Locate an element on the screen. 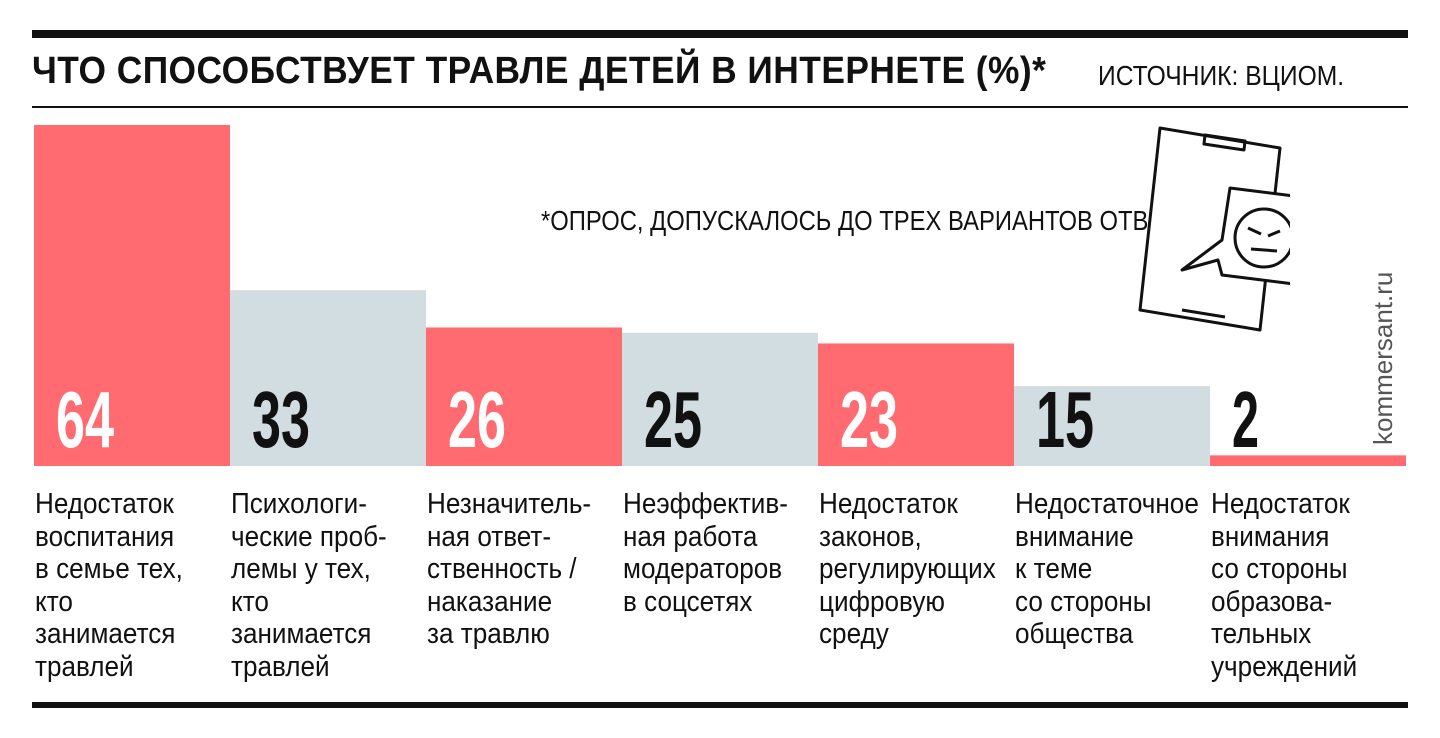 Image resolution: width=1440 pixels, height=738 pixels. bar-value-4: 25 is located at coordinates (673, 419).